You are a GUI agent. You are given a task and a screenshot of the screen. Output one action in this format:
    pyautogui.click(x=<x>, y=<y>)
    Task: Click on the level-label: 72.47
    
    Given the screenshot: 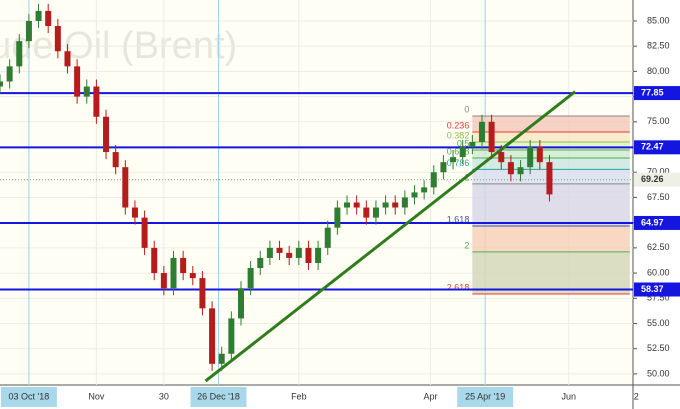 What is the action you would take?
    pyautogui.click(x=652, y=147)
    